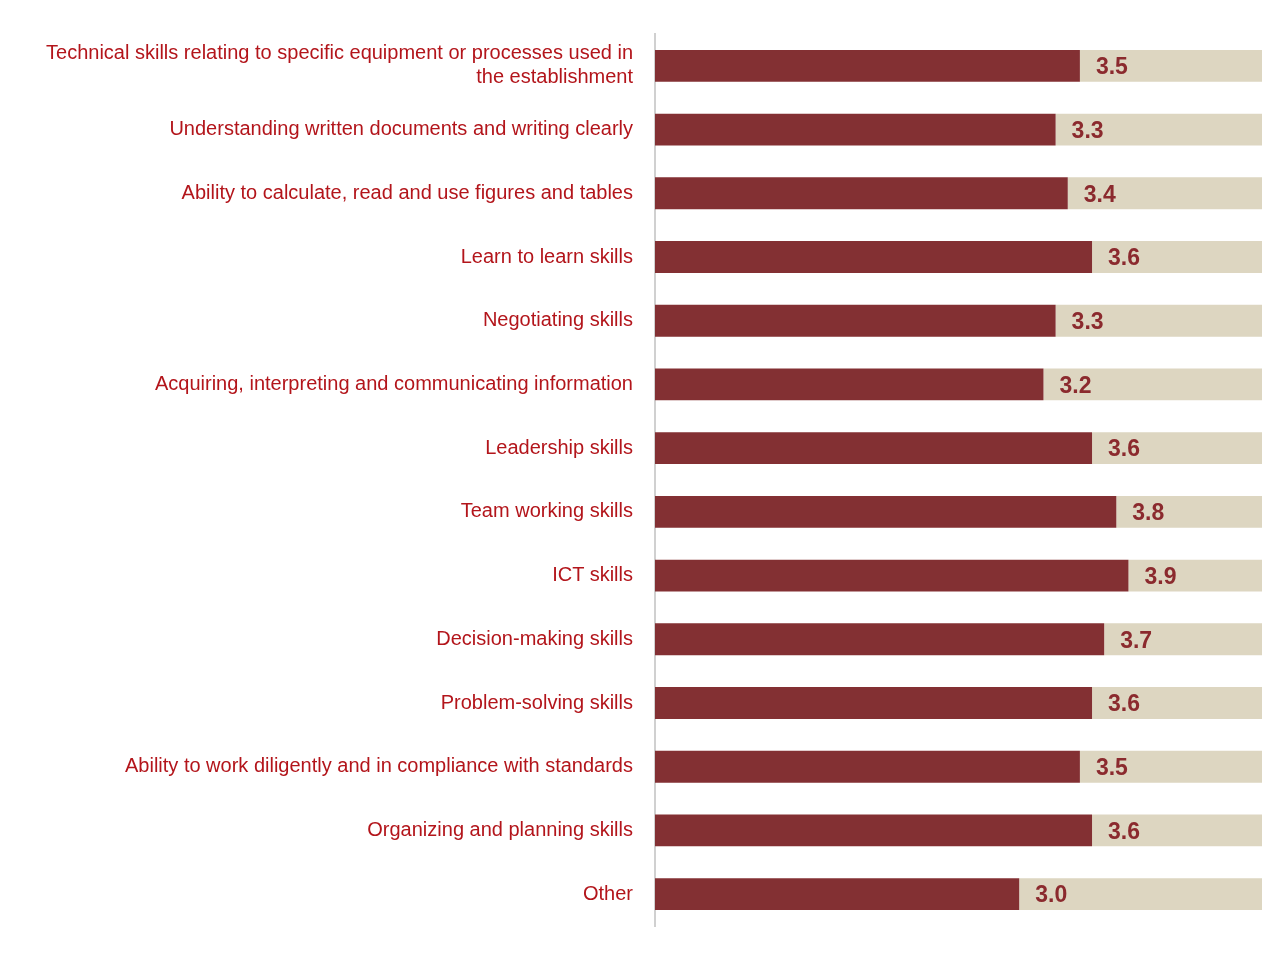 The height and width of the screenshot is (972, 1262). I want to click on y-tick-label: Problem-solving skills, so click(536, 701).